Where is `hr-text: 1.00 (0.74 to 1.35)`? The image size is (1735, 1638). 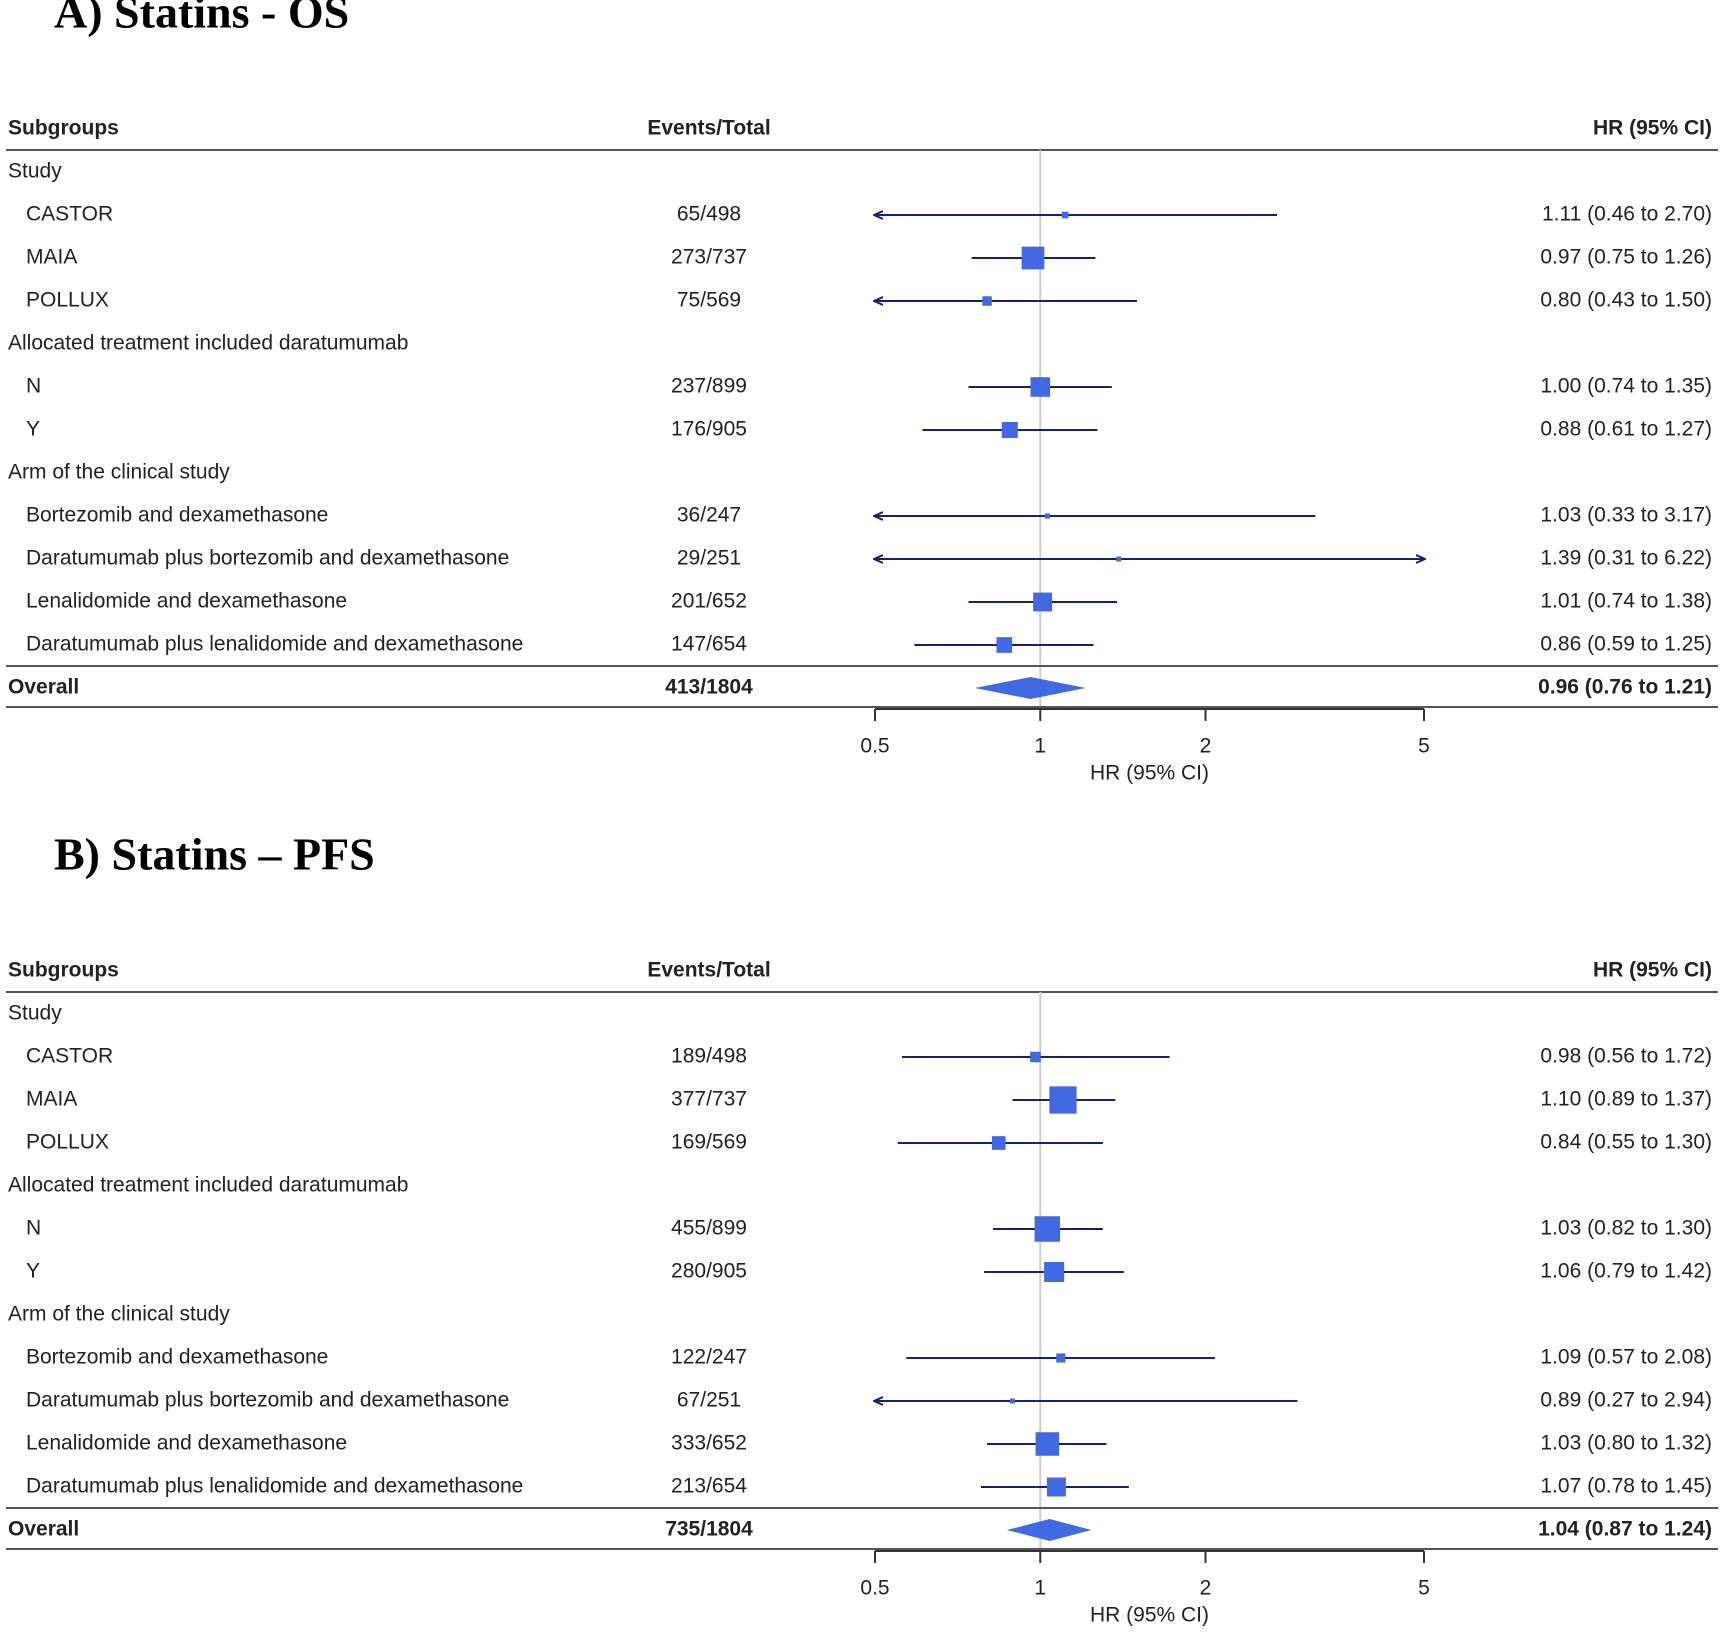
hr-text: 1.00 (0.74 to 1.35) is located at coordinates (1626, 386).